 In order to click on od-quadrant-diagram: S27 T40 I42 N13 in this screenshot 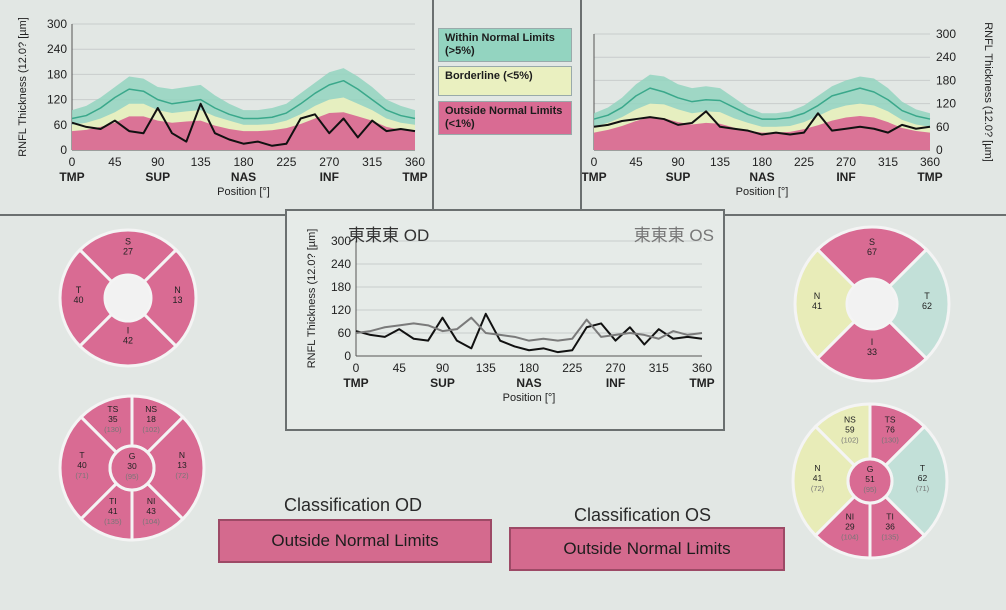, I will do `click(128, 298)`.